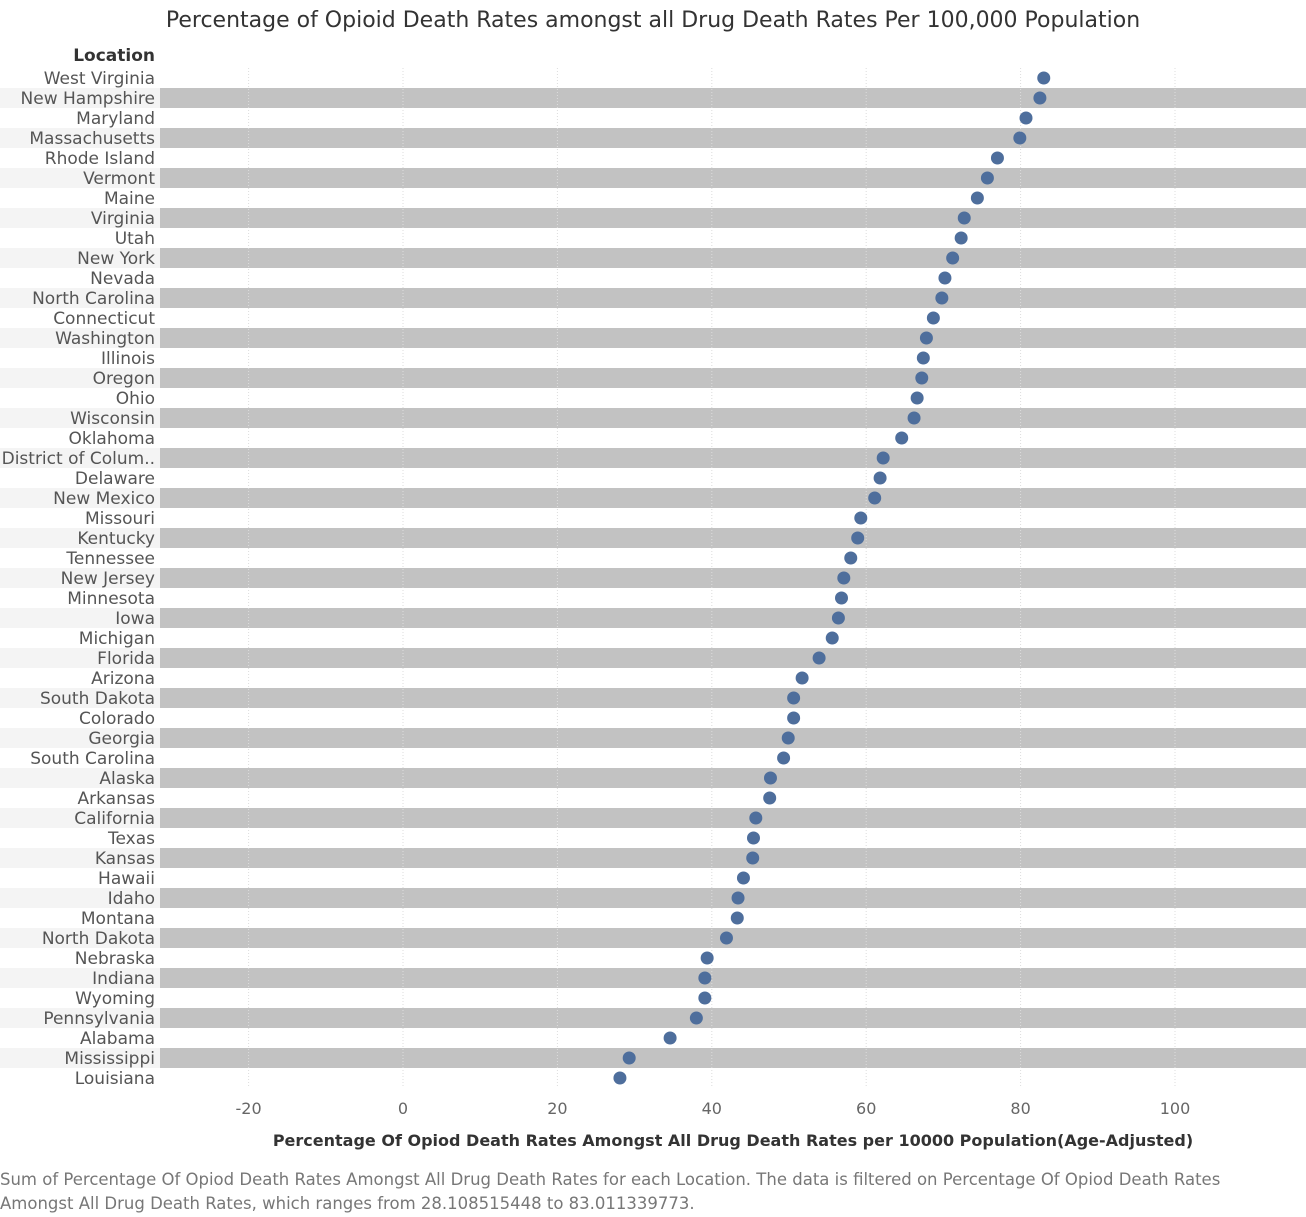 This screenshot has height=1217, width=1306. What do you see at coordinates (126, 879) in the screenshot?
I see `row-label: Hawaii` at bounding box center [126, 879].